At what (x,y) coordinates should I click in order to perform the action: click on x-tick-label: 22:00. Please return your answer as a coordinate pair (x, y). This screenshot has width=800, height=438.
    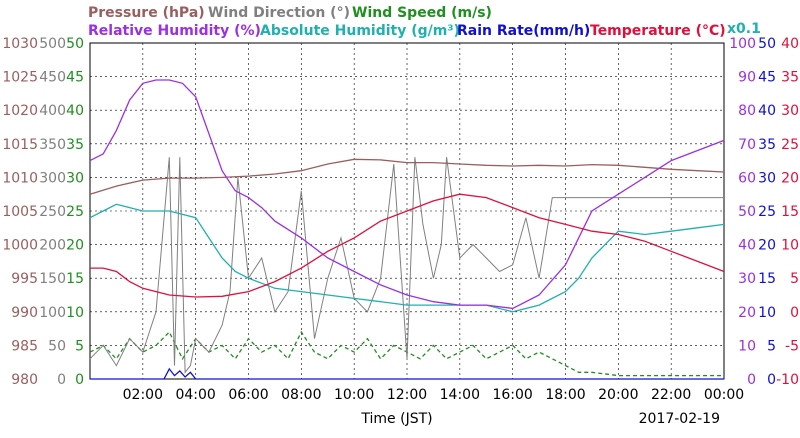
    Looking at the image, I should click on (671, 395).